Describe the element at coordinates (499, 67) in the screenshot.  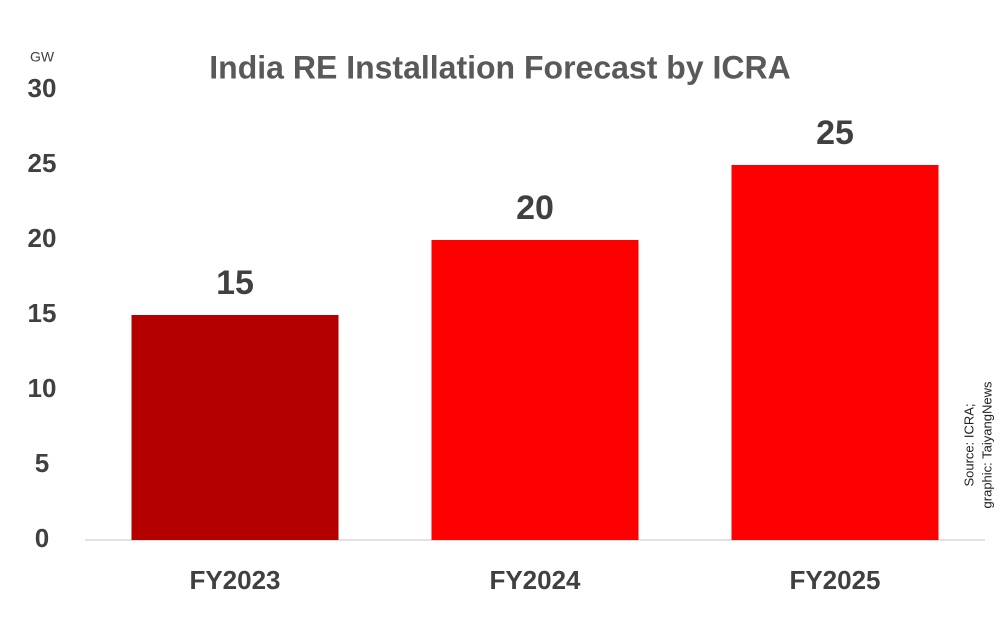
I see `chart-title: India RE Installation Forecast by ICRA` at that location.